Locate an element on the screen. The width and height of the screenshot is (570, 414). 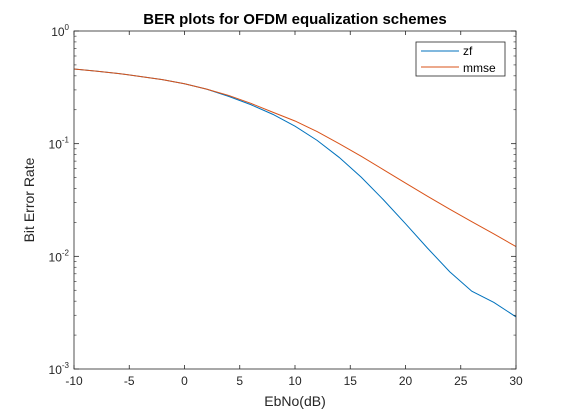
chart-title: BER plots for OFDM equalization schemes is located at coordinates (294, 19).